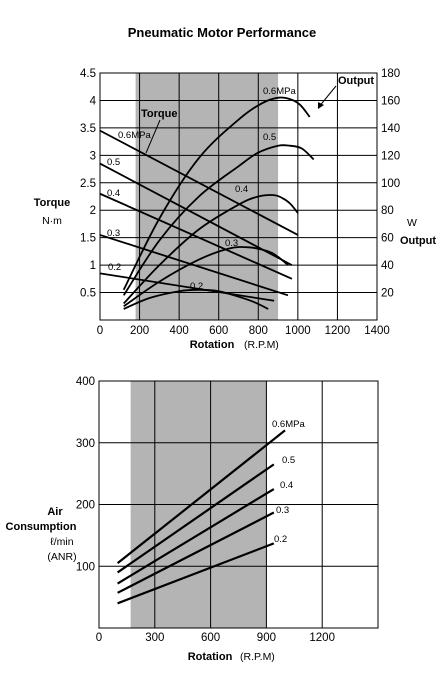  Describe the element at coordinates (387, 211) in the screenshot. I see `y-right-tick-label: 80` at that location.